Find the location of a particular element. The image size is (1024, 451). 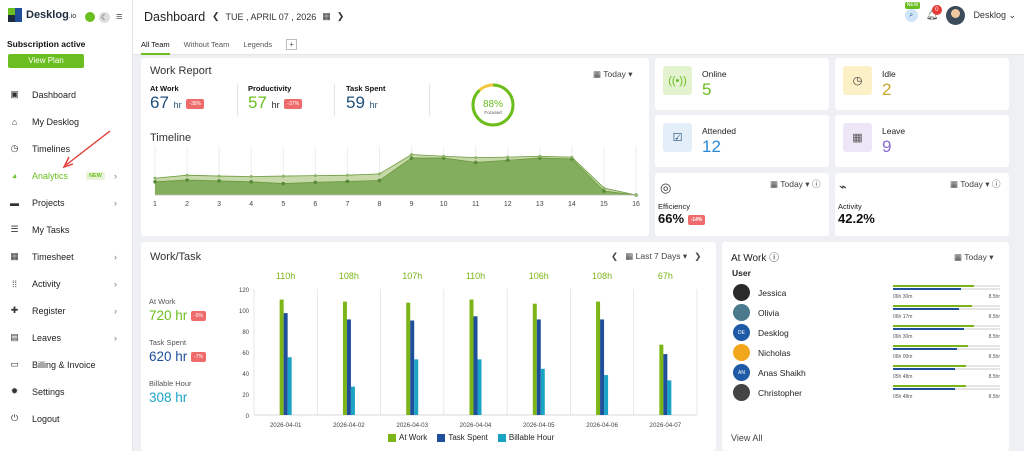

sidebar-item-register: ✚ Register › is located at coordinates (66, 310).